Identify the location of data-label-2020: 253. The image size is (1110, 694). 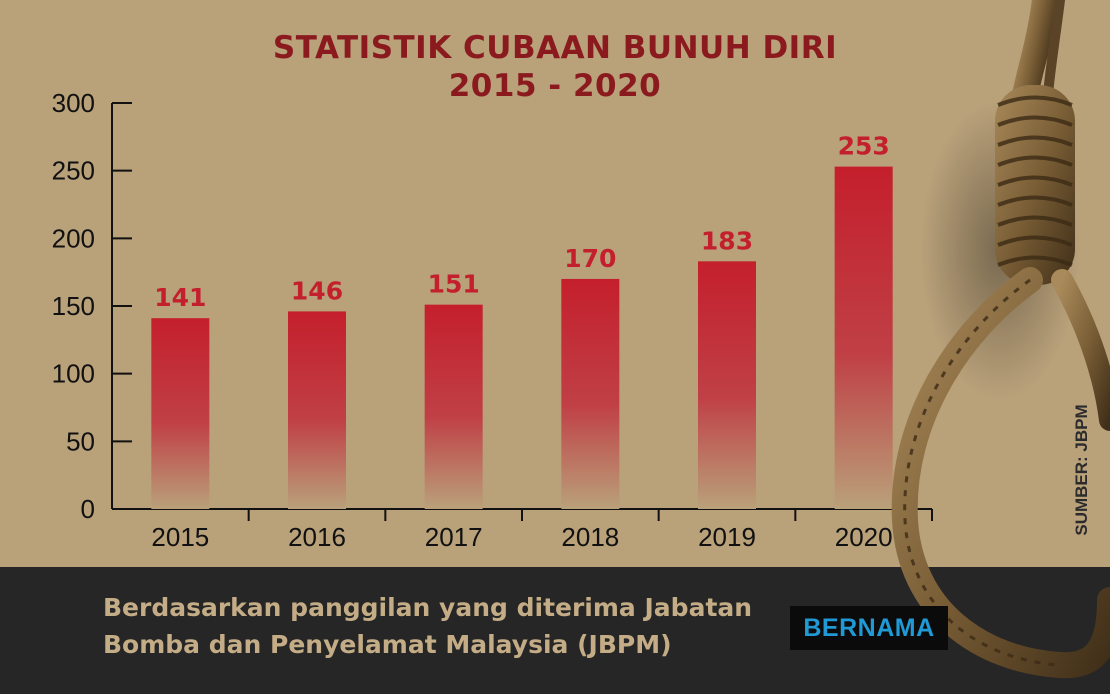
(864, 146).